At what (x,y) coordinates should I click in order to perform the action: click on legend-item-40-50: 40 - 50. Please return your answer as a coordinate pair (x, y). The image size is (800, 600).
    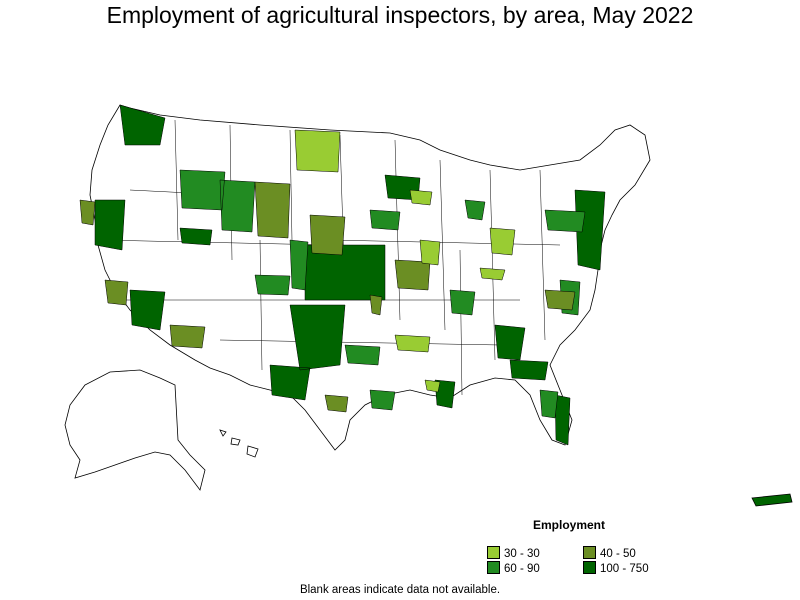
    Looking at the image, I should click on (609, 553).